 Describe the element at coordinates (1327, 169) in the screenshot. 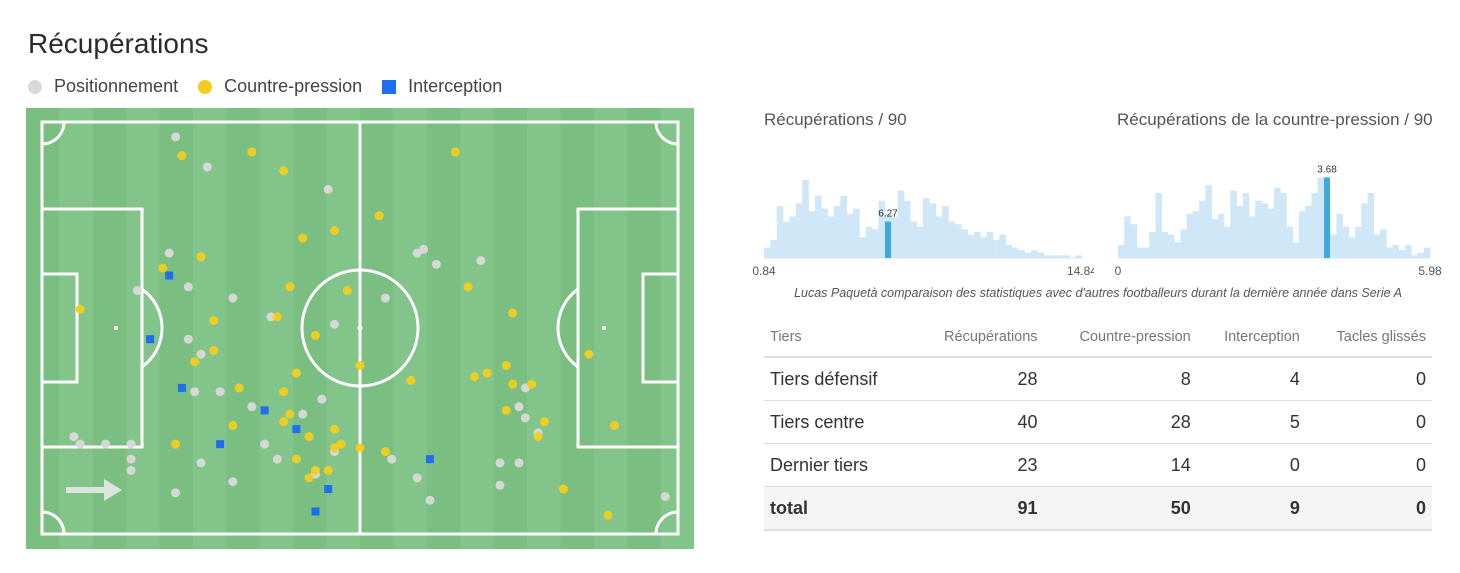

I see `hist-highlight-label: 3.68` at that location.